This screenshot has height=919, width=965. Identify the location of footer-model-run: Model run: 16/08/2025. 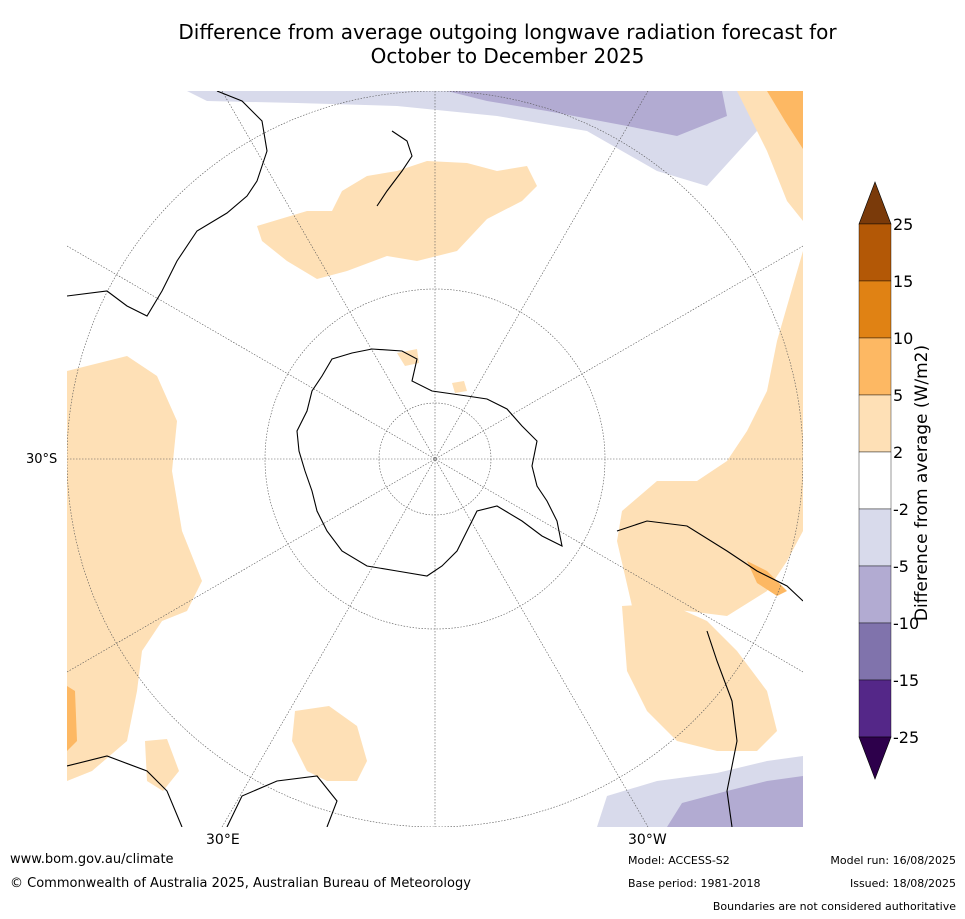
(893, 860).